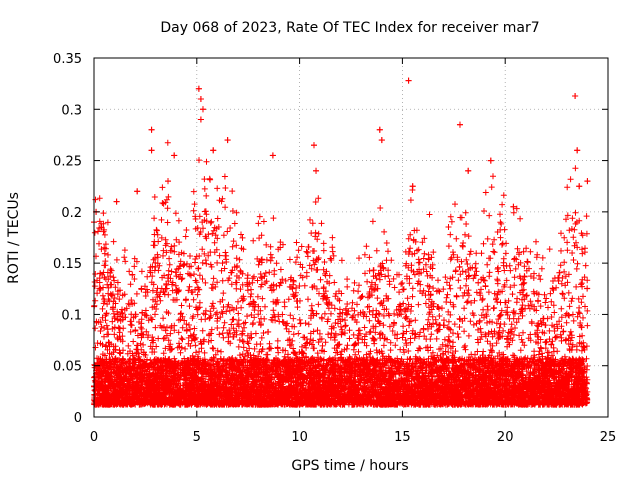  I want to click on x-tick-label: 15, so click(402, 437).